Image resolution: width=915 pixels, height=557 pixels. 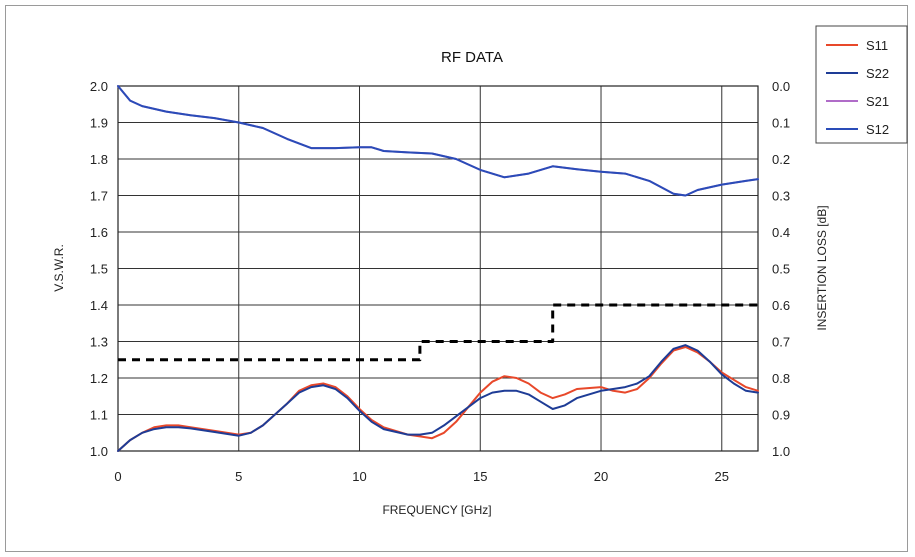 What do you see at coordinates (99, 451) in the screenshot?
I see `y-tick-label: 1.0` at bounding box center [99, 451].